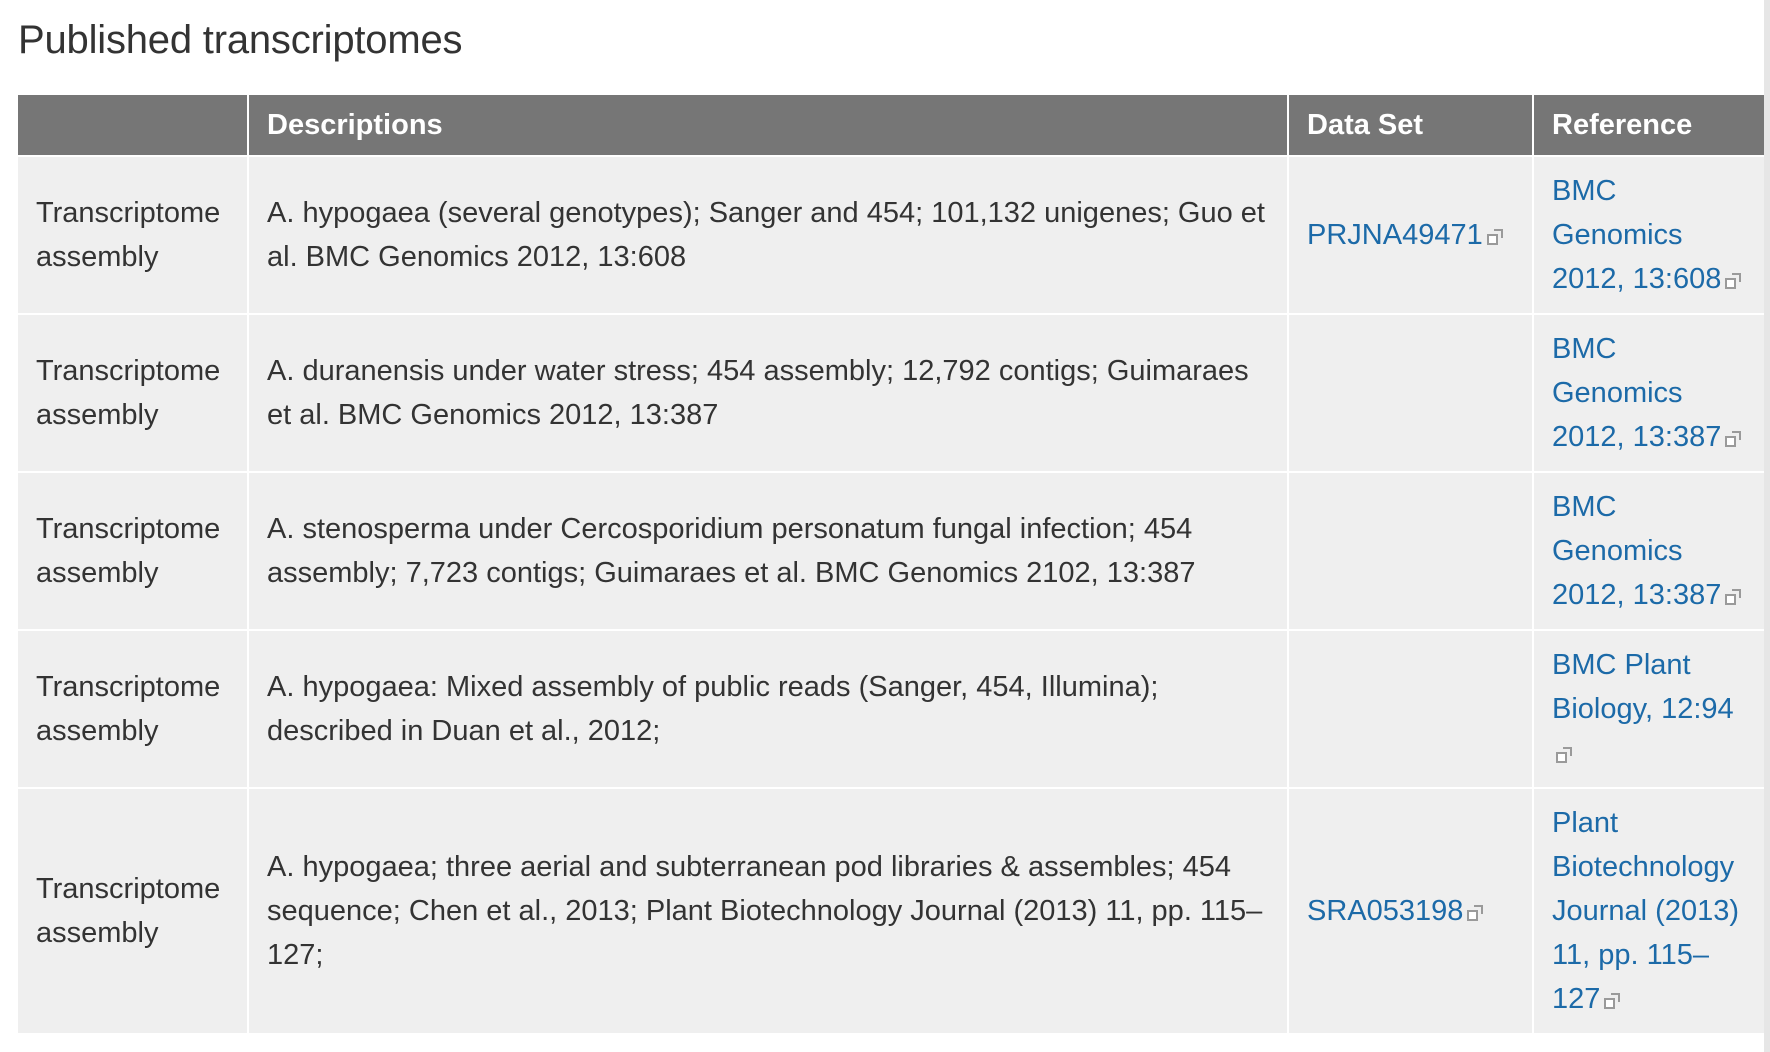  Describe the element at coordinates (767, 125) in the screenshot. I see `header-descriptions: Descriptions` at that location.